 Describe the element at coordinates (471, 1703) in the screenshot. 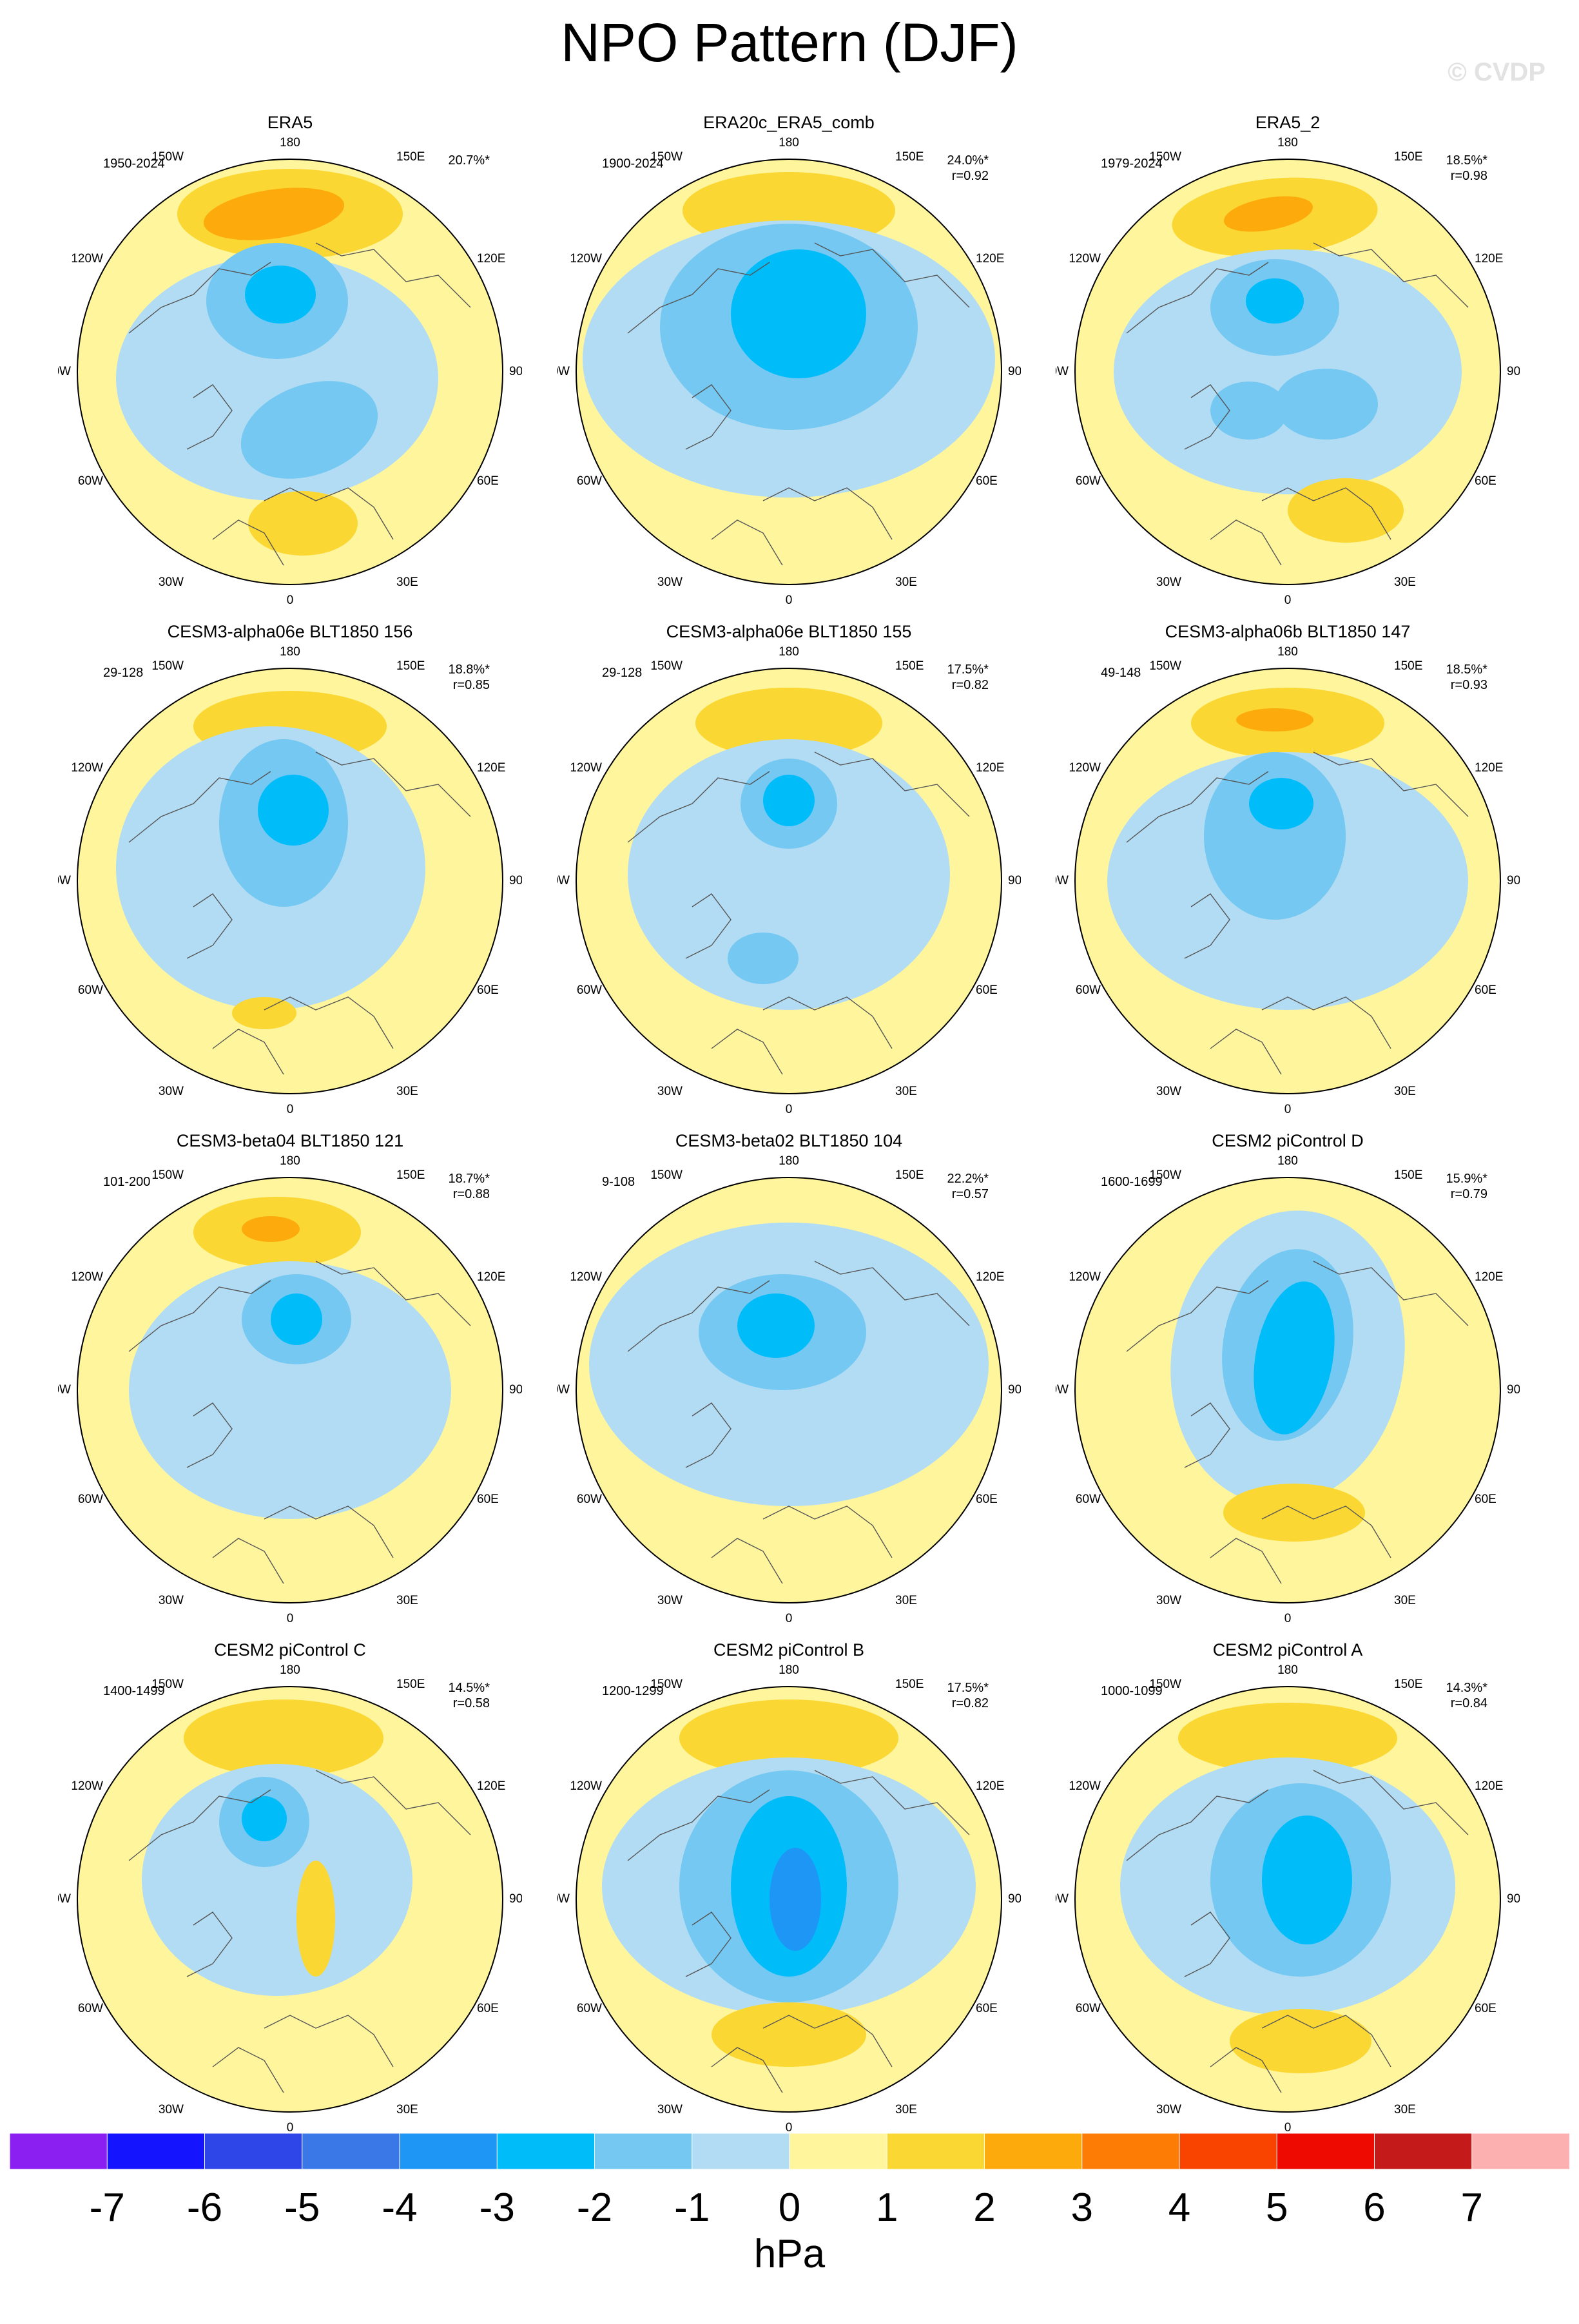

I see `pattern-correlation: r=0.58` at that location.